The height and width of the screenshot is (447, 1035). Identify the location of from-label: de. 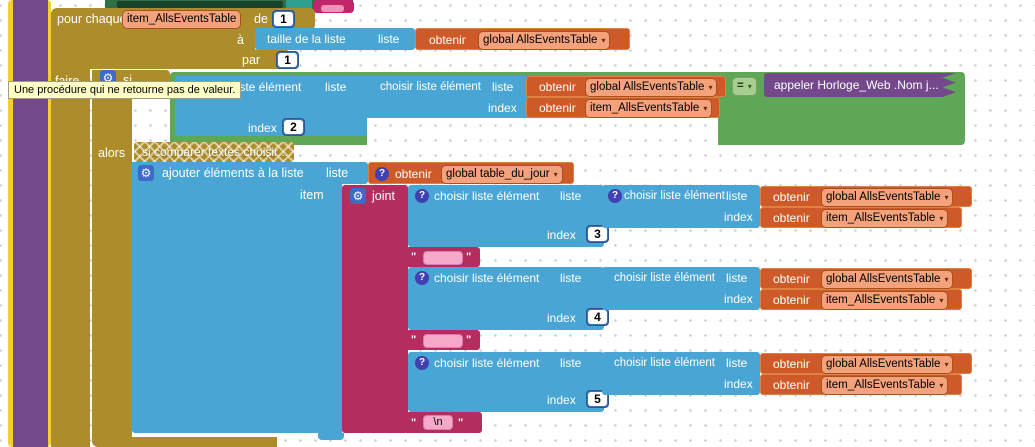
(261, 19).